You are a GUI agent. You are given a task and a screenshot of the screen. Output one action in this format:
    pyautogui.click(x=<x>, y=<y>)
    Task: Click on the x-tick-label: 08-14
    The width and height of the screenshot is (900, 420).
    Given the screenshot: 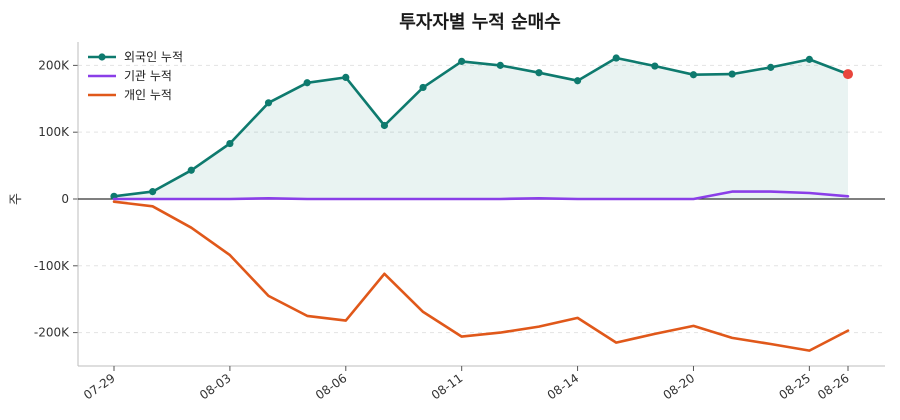 What is the action you would take?
    pyautogui.click(x=563, y=386)
    